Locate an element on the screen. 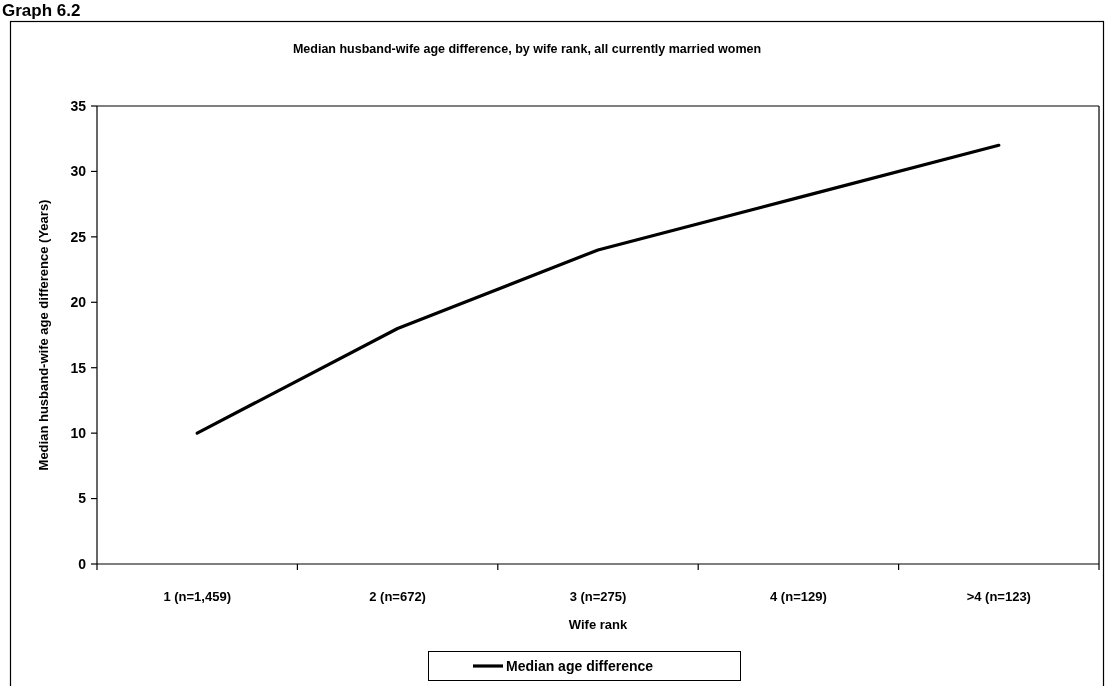 Image resolution: width=1106 pixels, height=686 pixels. x-tick-label: 2 (n=672) is located at coordinates (397, 596).